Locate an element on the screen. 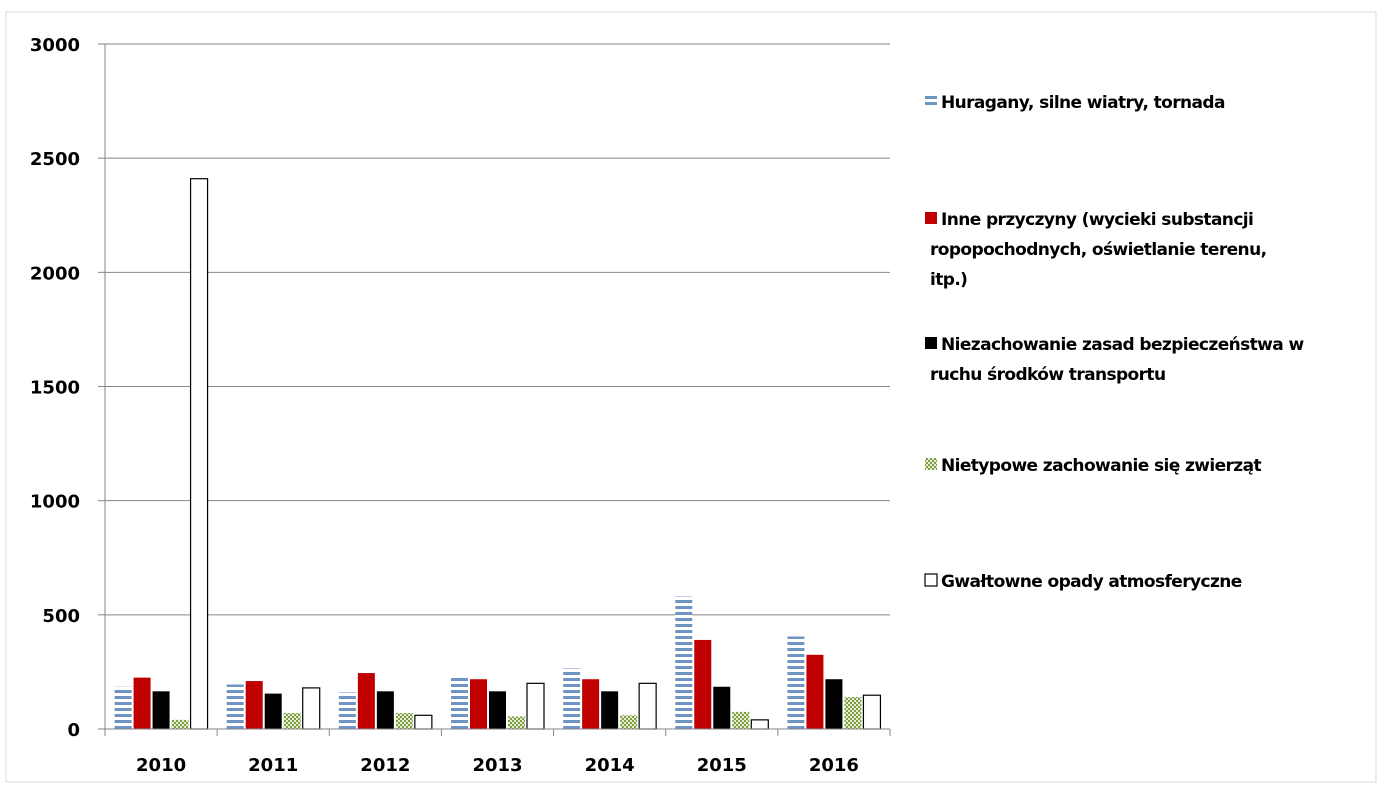  x-tick-label: 2015 is located at coordinates (722, 765).